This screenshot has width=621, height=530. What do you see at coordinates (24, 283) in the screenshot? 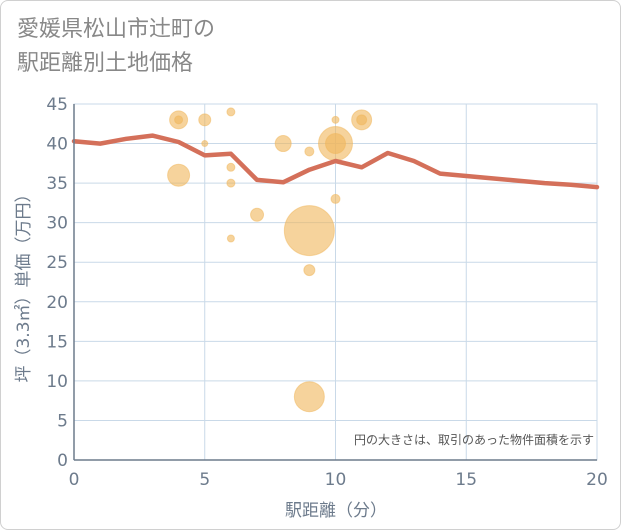
I see `y-axis-label: 坪（3.3㎡）単価（万円）` at bounding box center [24, 283].